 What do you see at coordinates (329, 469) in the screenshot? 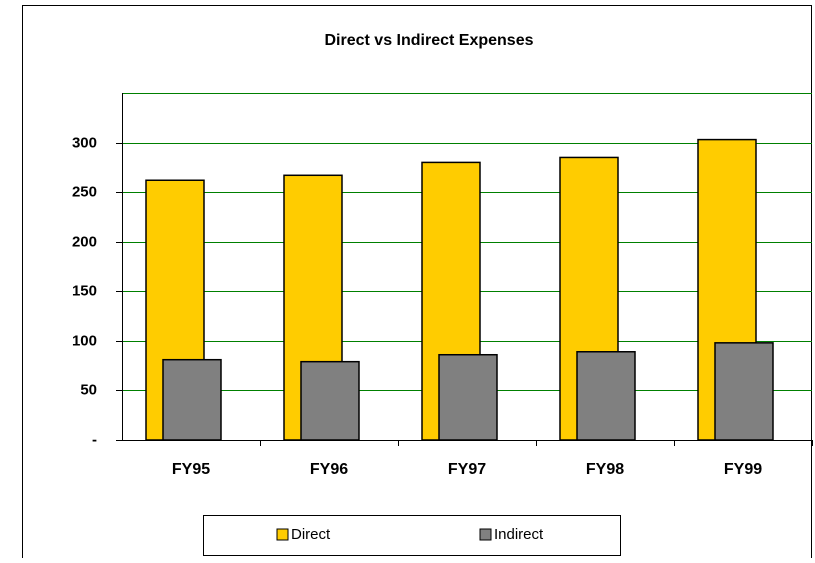
I see `x-tick-label: FY96` at bounding box center [329, 469].